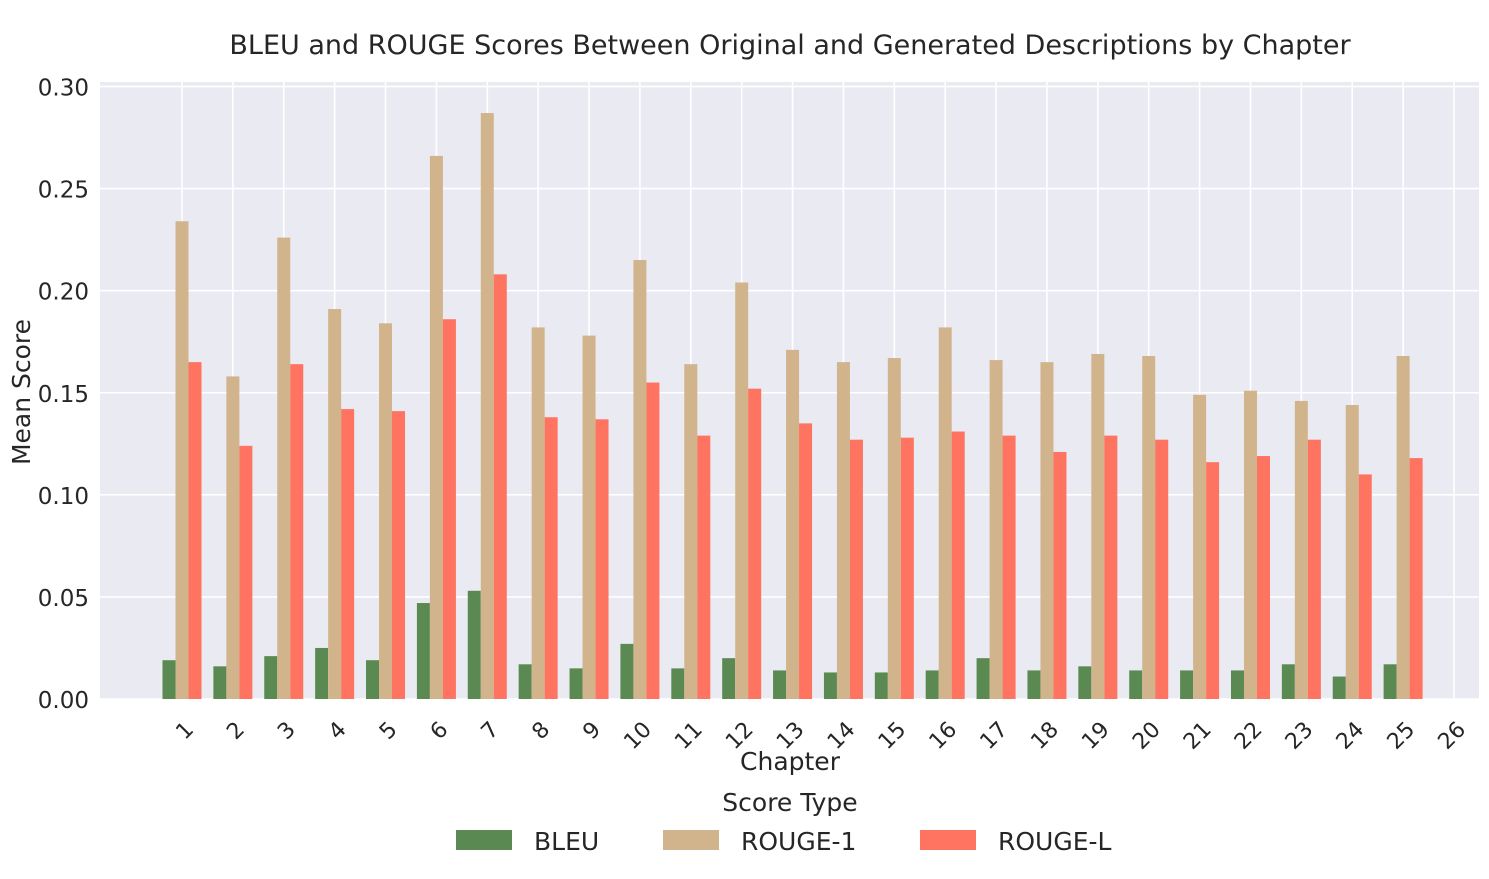 The height and width of the screenshot is (879, 1489). What do you see at coordinates (790, 761) in the screenshot?
I see `x-axis-label: Chapter` at bounding box center [790, 761].